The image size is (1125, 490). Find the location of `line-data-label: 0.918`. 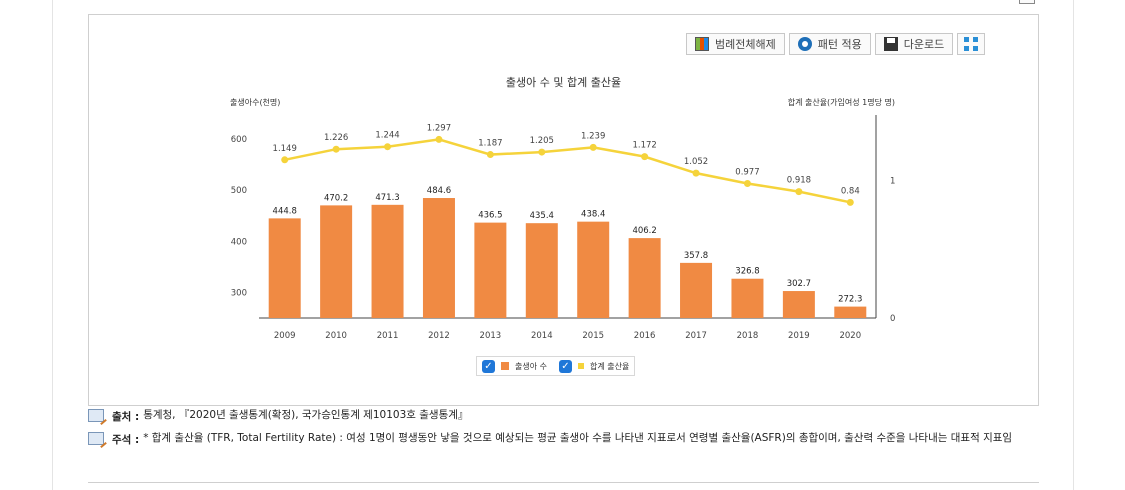

line-data-label: 0.918 is located at coordinates (799, 181).